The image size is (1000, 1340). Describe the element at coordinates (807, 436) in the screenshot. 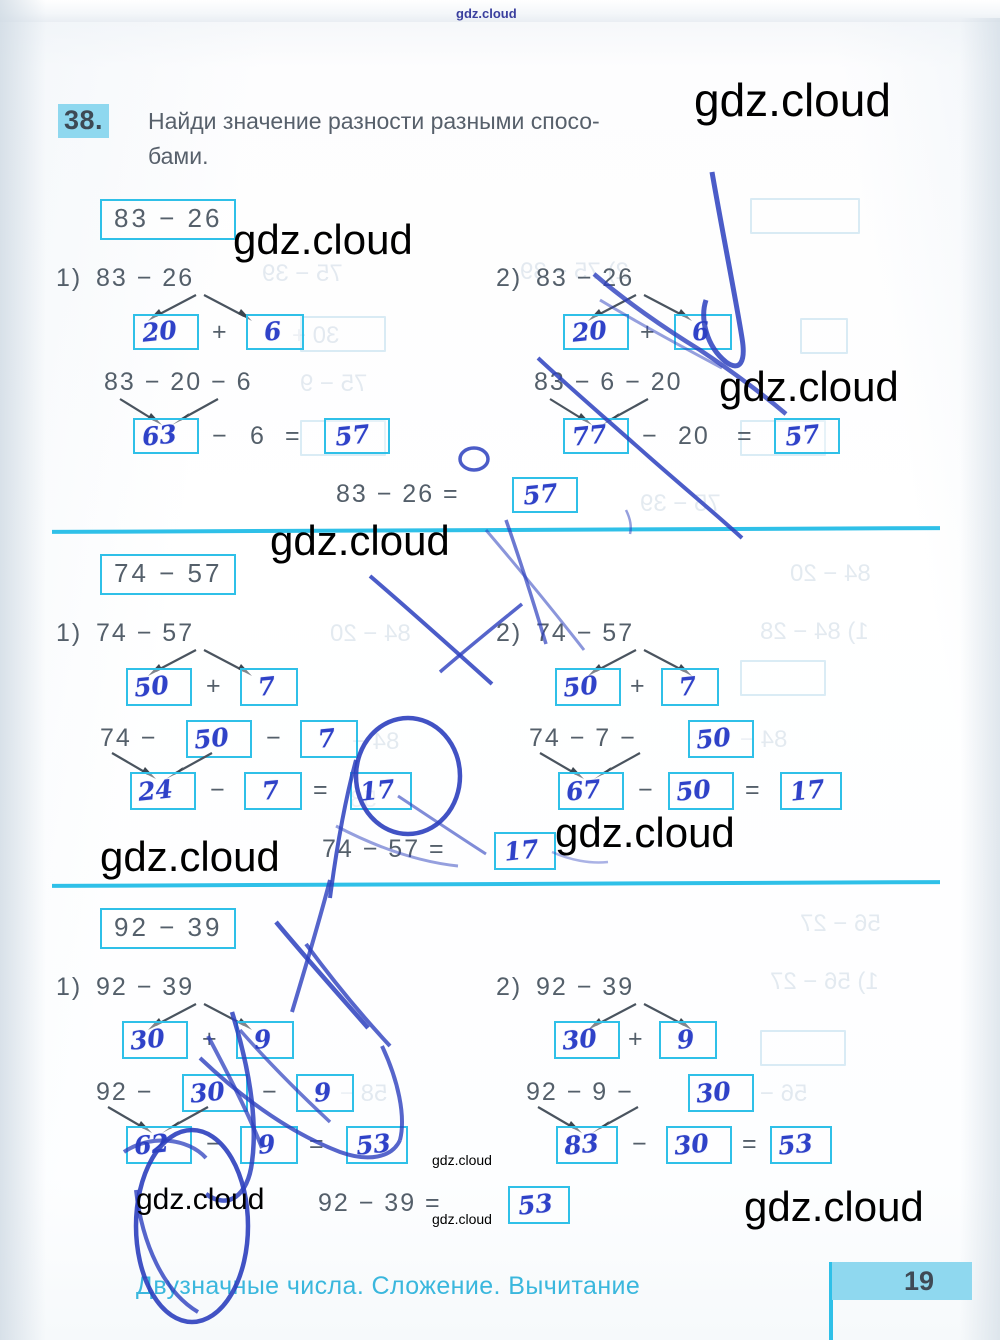

I see `block1-col2-result-final-box` at that location.